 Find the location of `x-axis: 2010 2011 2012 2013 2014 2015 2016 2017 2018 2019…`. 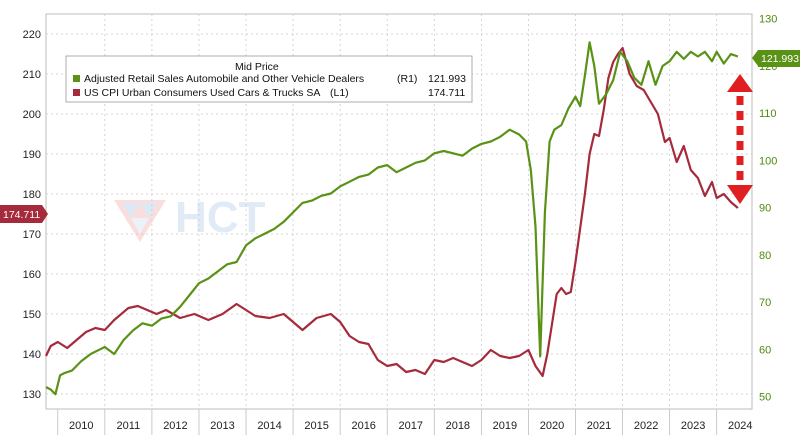

x-axis: 2010 2011 2012 2013 2014 2015 2016 2017 2018 2019… is located at coordinates (399, 421).